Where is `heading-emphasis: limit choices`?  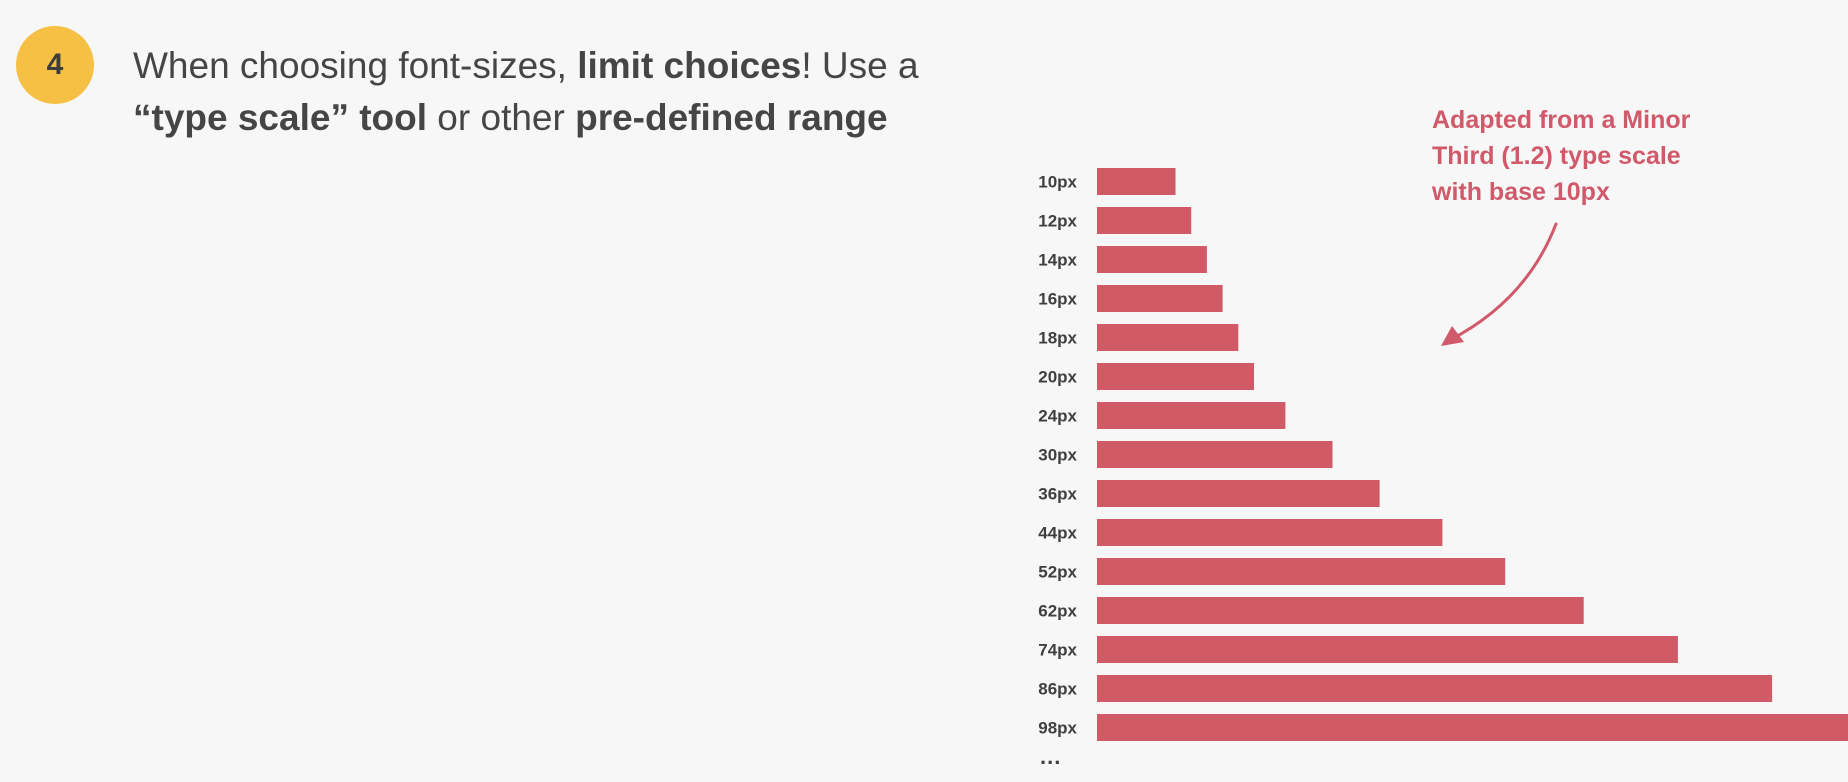
heading-emphasis: limit choices is located at coordinates (689, 65).